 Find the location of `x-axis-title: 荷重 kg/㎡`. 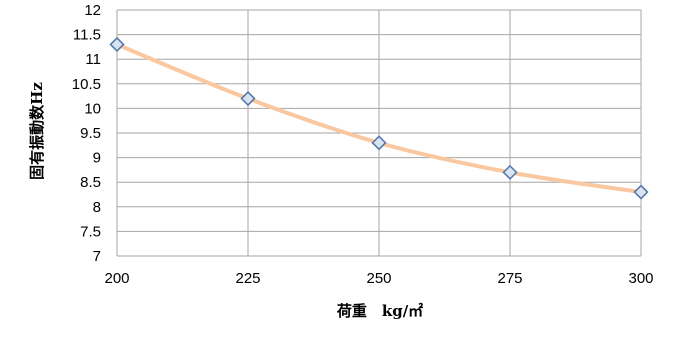

x-axis-title: 荷重 kg/㎡ is located at coordinates (380, 311).